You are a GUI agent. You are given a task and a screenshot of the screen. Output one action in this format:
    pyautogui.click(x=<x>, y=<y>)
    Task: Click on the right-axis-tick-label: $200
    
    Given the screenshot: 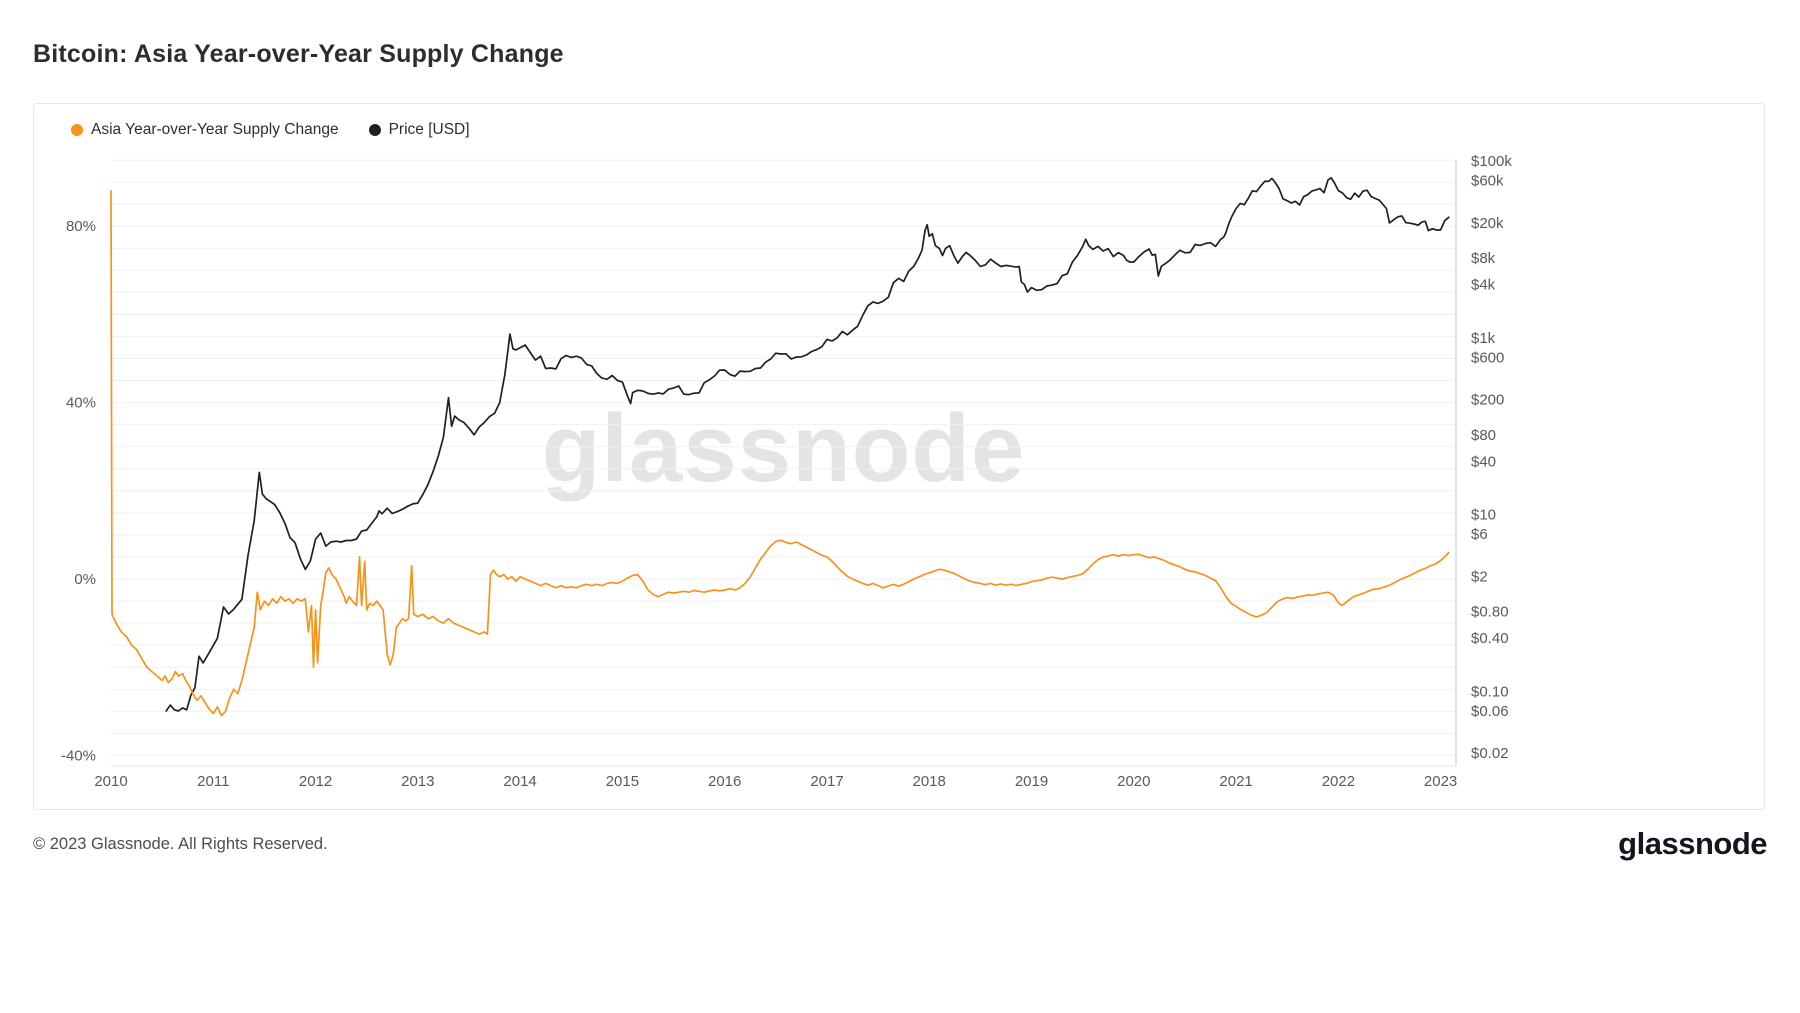 What is the action you would take?
    pyautogui.click(x=1487, y=400)
    